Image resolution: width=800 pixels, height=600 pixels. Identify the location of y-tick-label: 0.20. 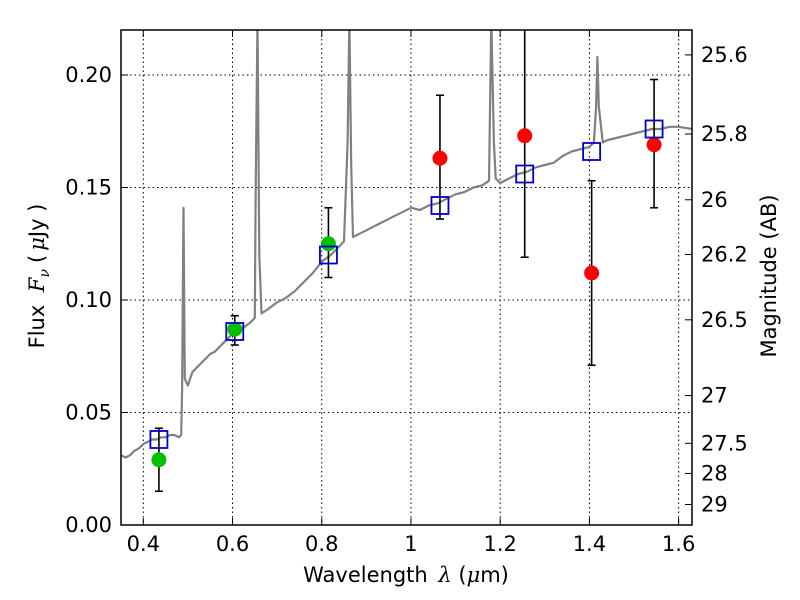
(88, 75).